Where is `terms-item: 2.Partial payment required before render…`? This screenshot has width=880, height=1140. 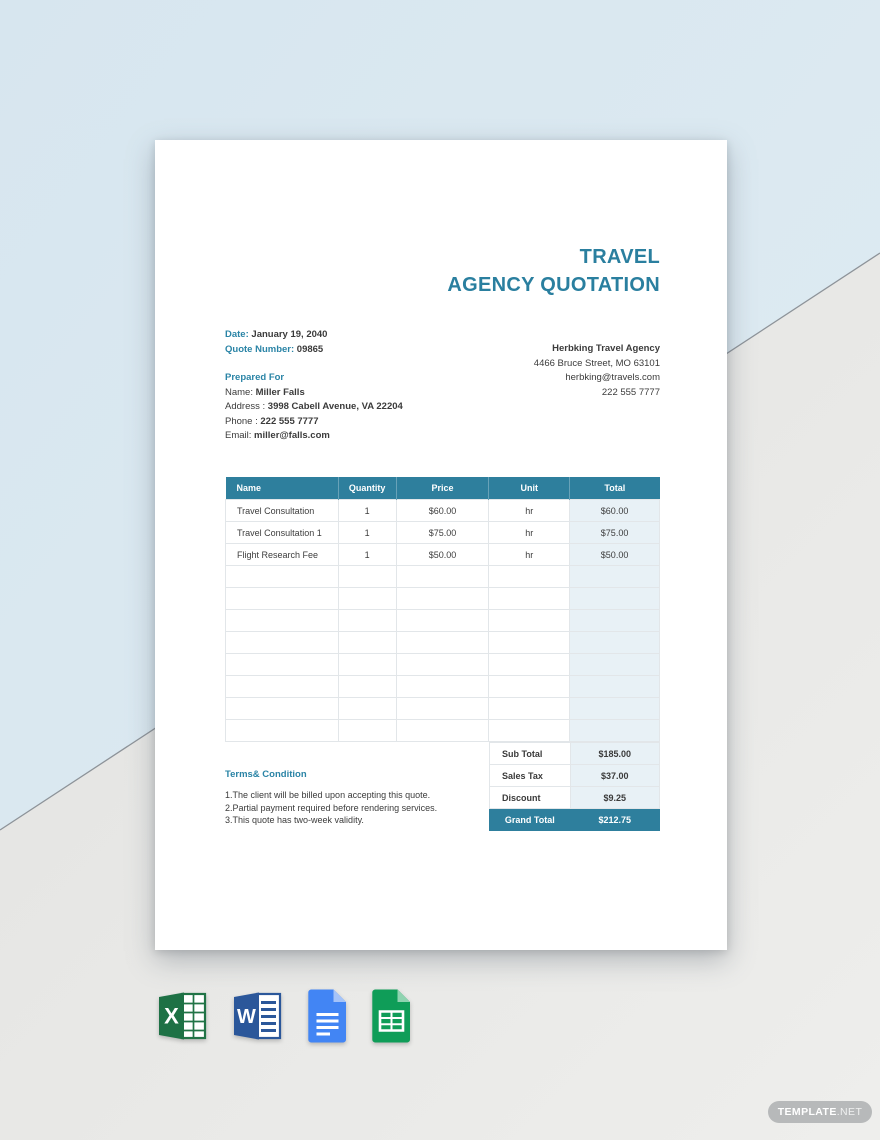 terms-item: 2.Partial payment required before render… is located at coordinates (331, 807).